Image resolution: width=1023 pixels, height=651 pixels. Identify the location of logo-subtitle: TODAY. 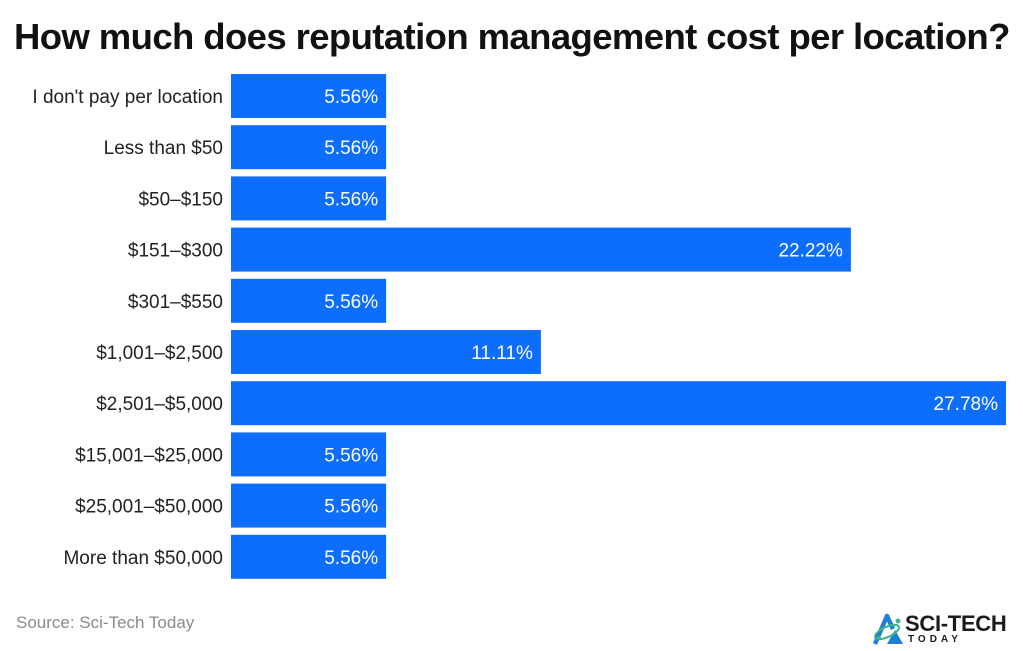
(935, 639).